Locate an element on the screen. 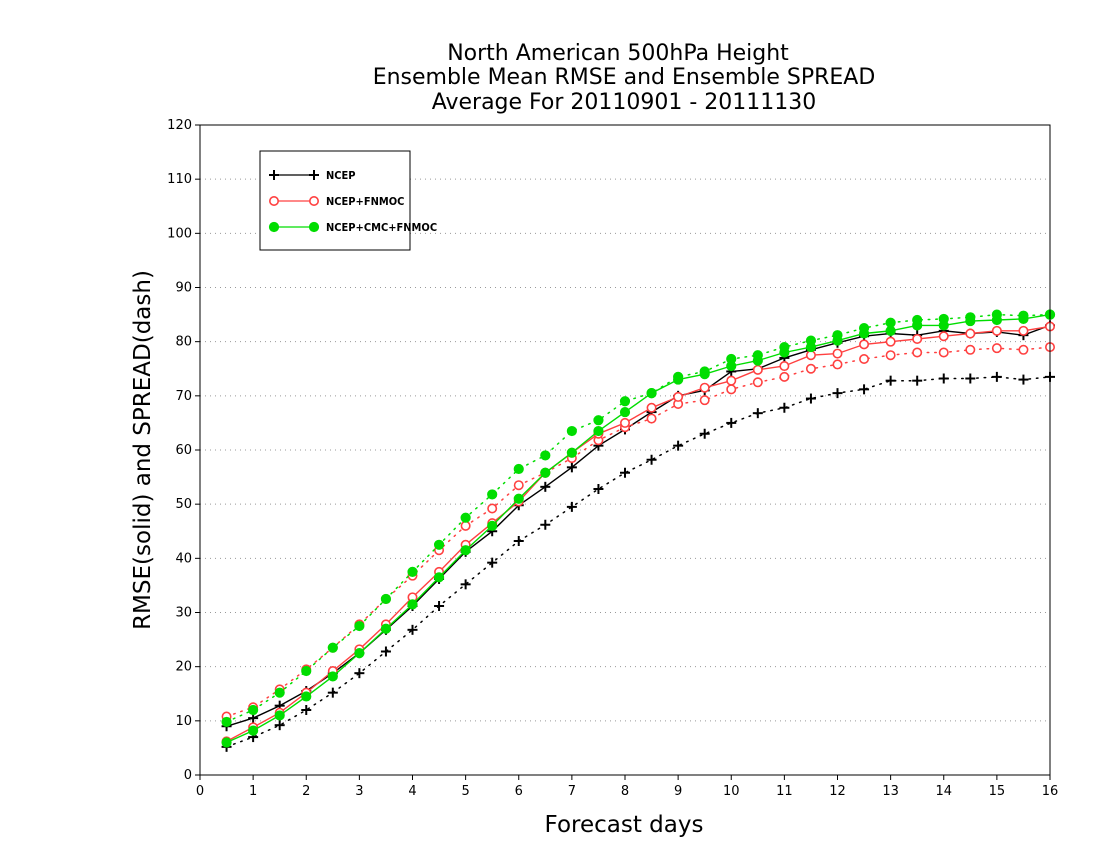 The height and width of the screenshot is (850, 1100). legend-marker-right-ncep-fnmoc is located at coordinates (313, 201).